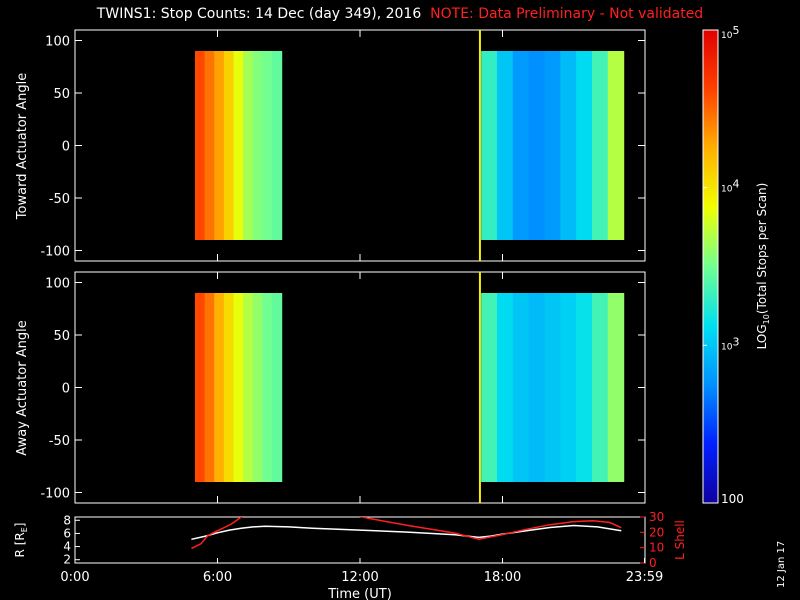 This screenshot has width=800, height=600. I want to click on time-tick-label: 18:00, so click(502, 577).